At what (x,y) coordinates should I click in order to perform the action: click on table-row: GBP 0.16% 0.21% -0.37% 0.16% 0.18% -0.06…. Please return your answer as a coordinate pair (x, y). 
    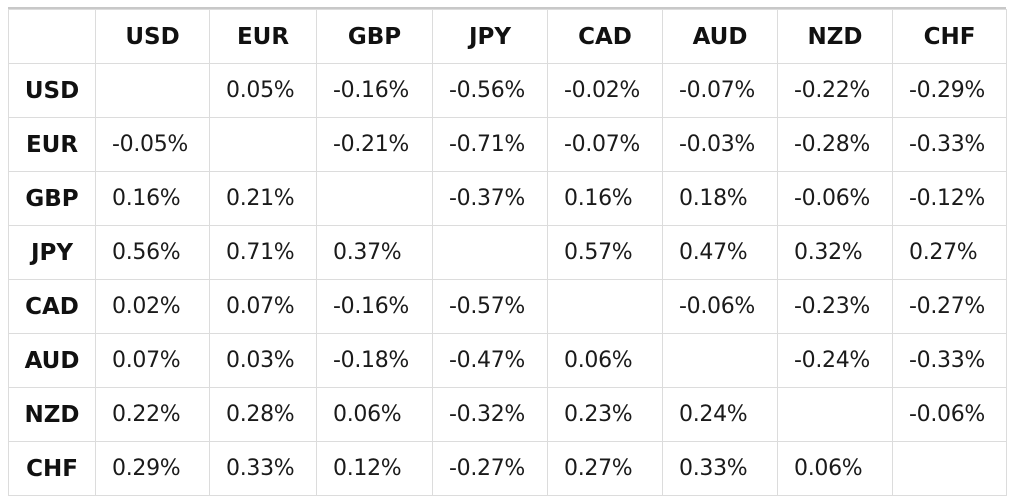
    Looking at the image, I should click on (507, 198).